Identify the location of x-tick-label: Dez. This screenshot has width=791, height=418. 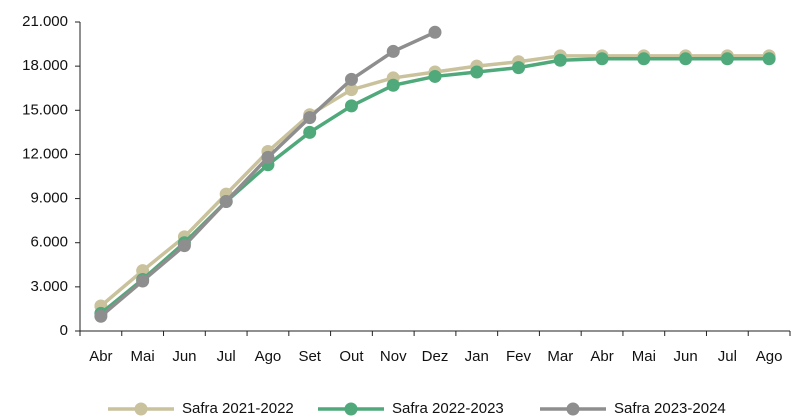
(435, 356).